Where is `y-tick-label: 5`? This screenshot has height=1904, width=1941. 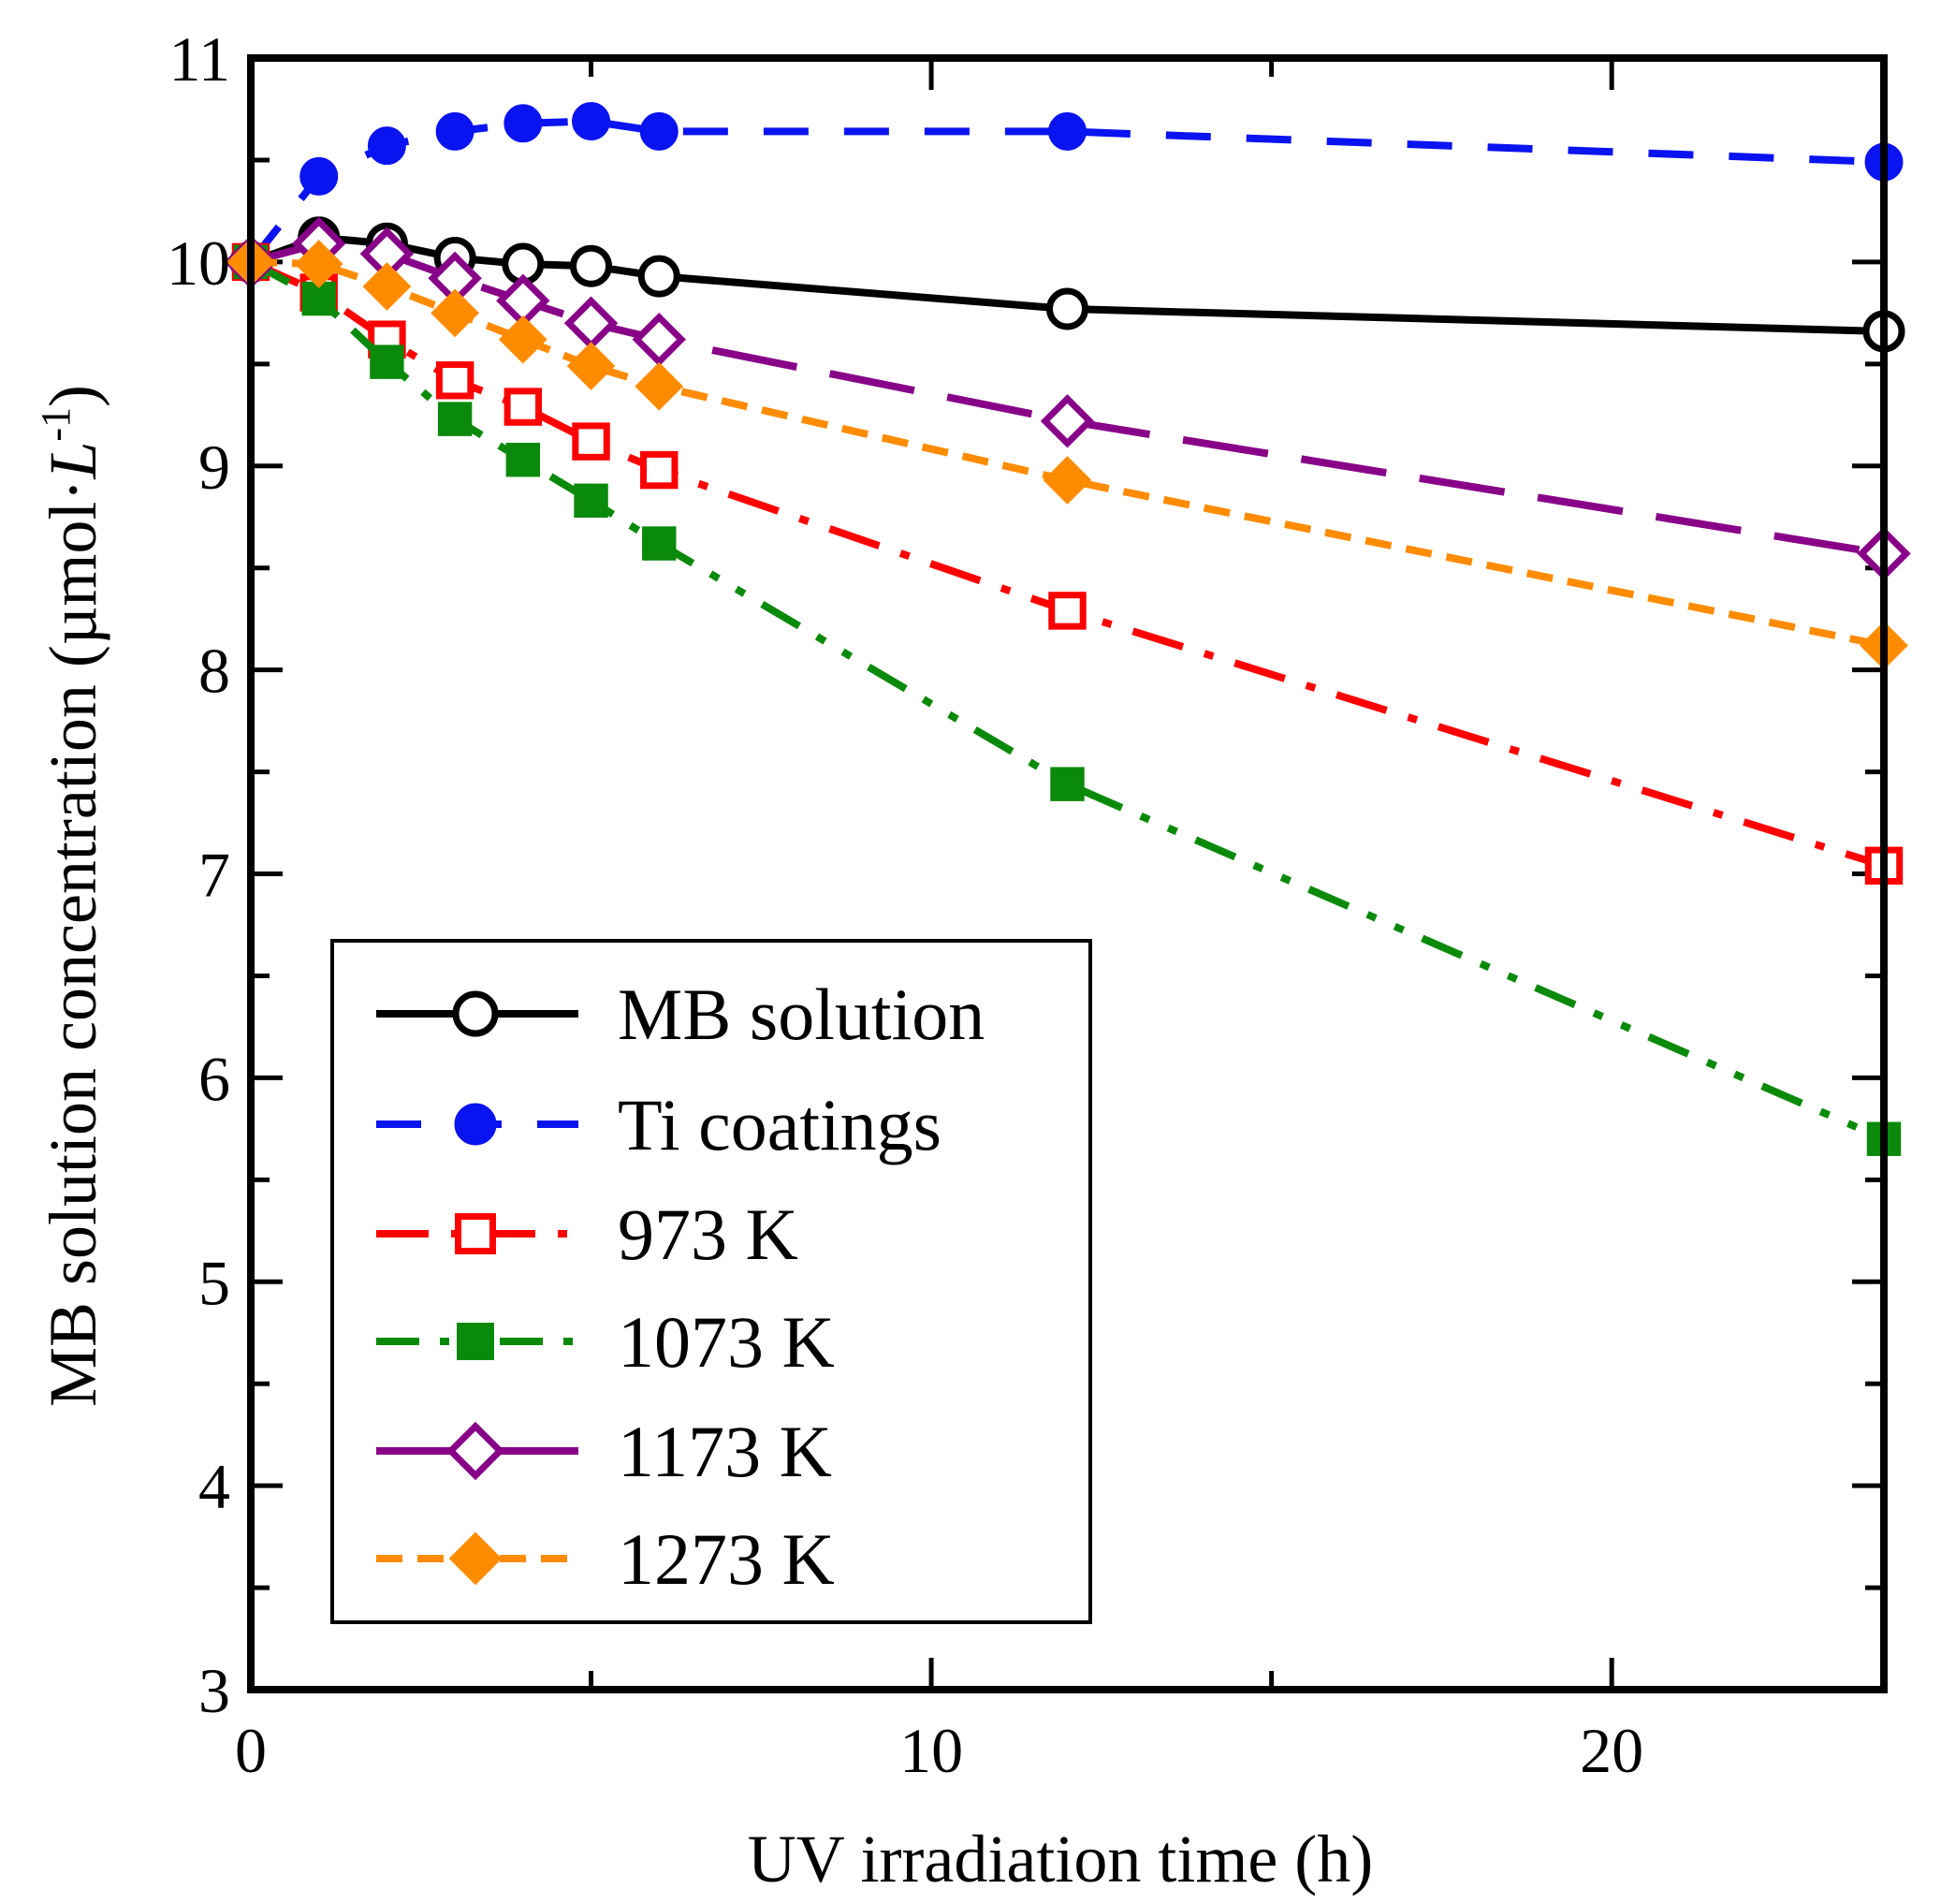 y-tick-label: 5 is located at coordinates (214, 1282).